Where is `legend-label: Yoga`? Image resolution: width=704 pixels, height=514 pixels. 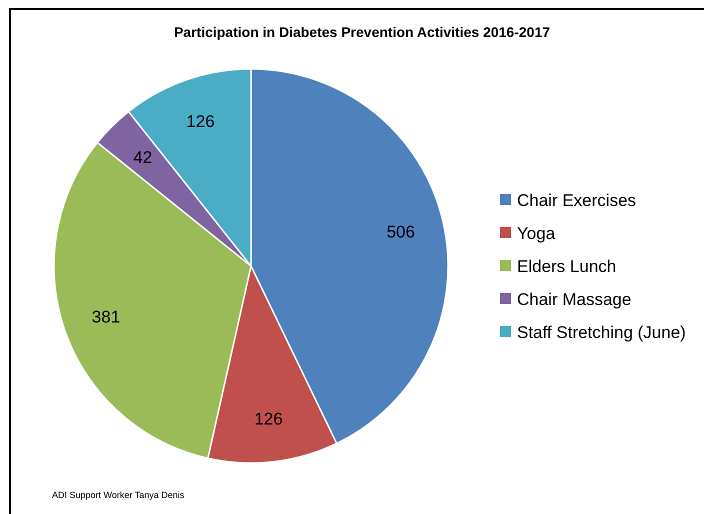 legend-label: Yoga is located at coordinates (536, 233).